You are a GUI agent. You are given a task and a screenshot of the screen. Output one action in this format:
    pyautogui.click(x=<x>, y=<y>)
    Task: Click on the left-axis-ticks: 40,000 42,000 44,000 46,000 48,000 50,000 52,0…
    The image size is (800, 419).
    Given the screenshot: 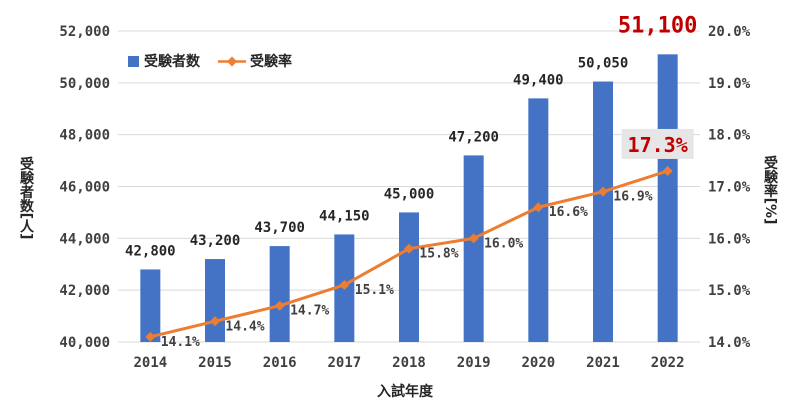 What is the action you would take?
    pyautogui.click(x=84, y=187)
    